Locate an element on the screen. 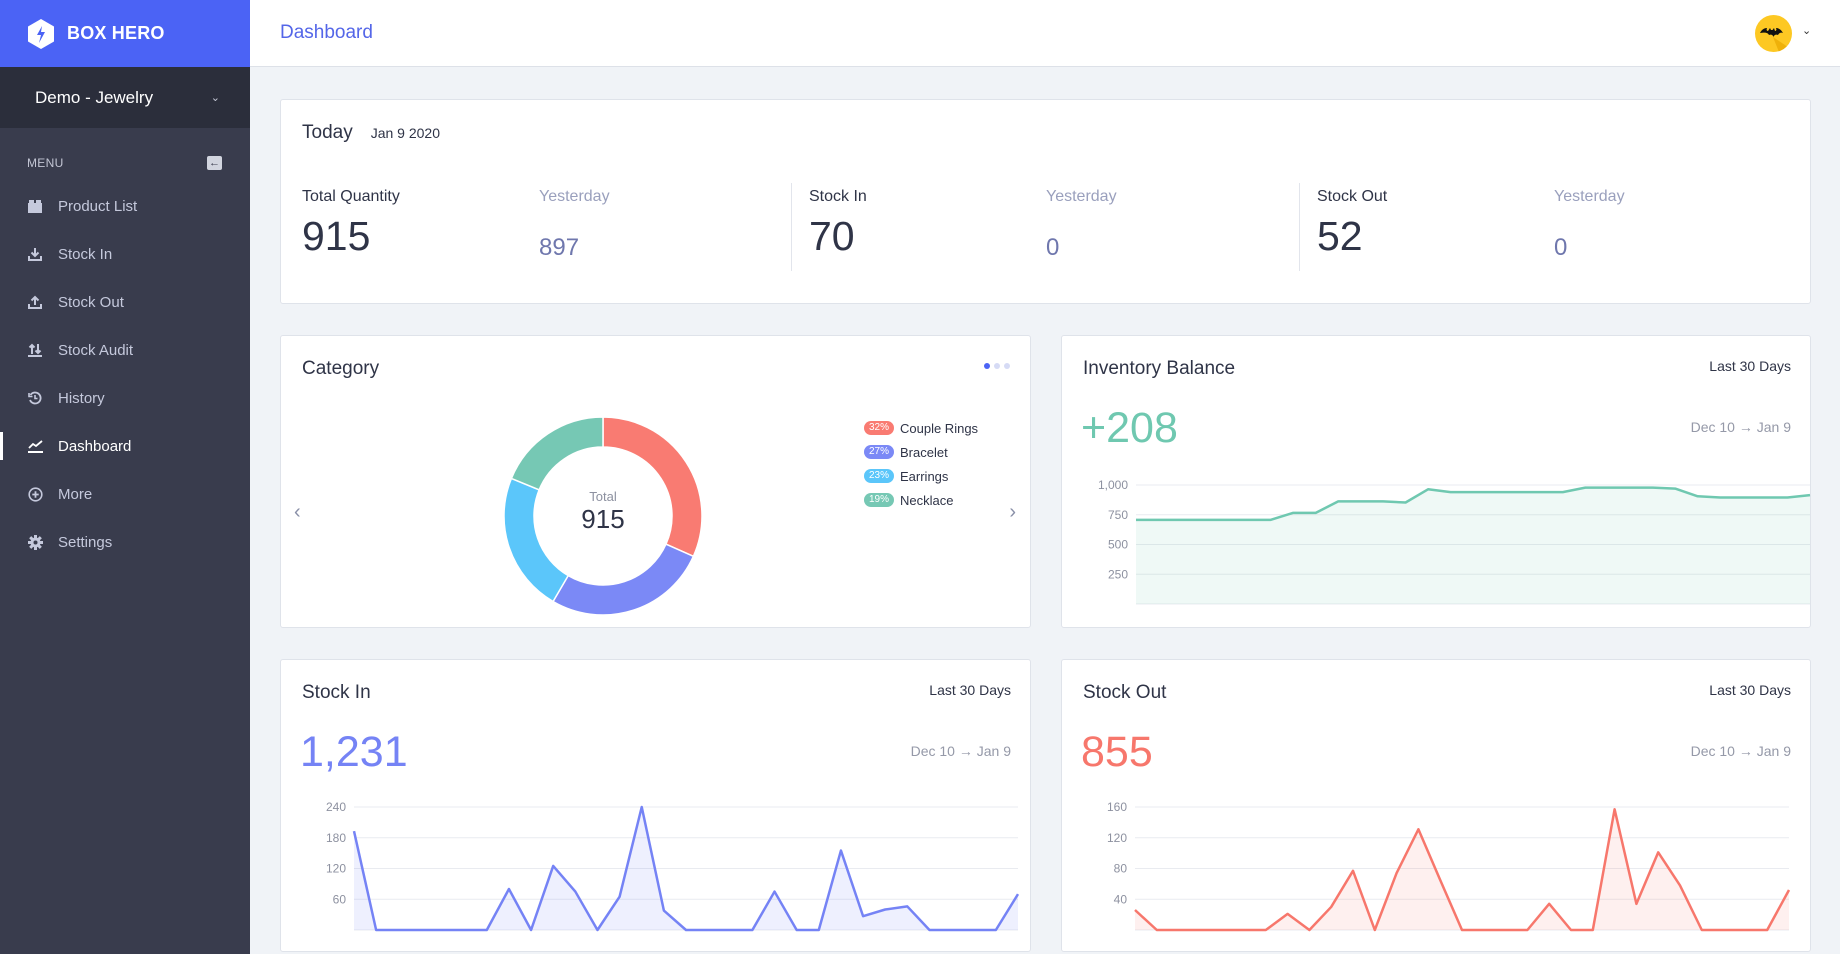 This screenshot has height=954, width=1840. sidebar-item-stock-out: Stock Out is located at coordinates (125, 302).